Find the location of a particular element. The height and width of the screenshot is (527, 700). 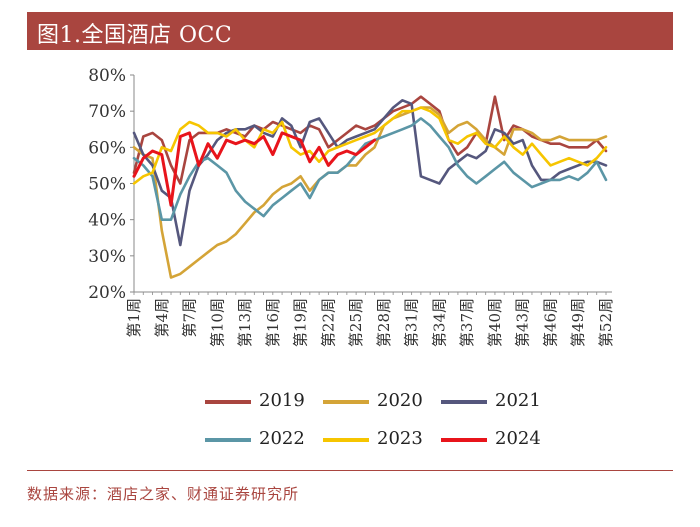

y-tick-label: 20% is located at coordinates (107, 293).